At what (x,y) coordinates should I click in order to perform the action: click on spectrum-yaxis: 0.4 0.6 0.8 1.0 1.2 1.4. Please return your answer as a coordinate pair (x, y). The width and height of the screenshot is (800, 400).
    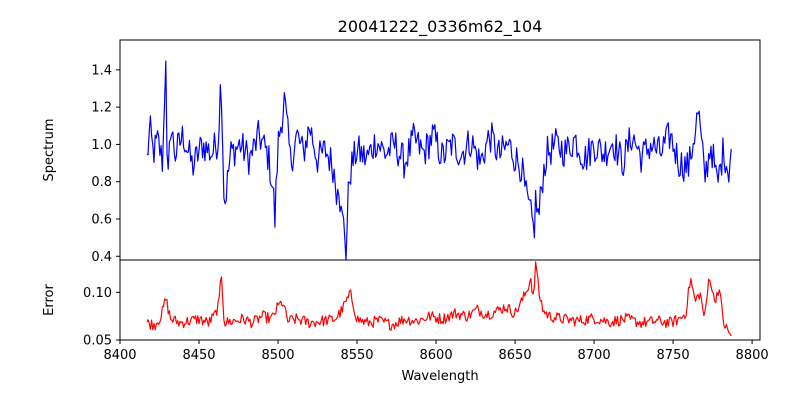
    Looking at the image, I should click on (105, 164).